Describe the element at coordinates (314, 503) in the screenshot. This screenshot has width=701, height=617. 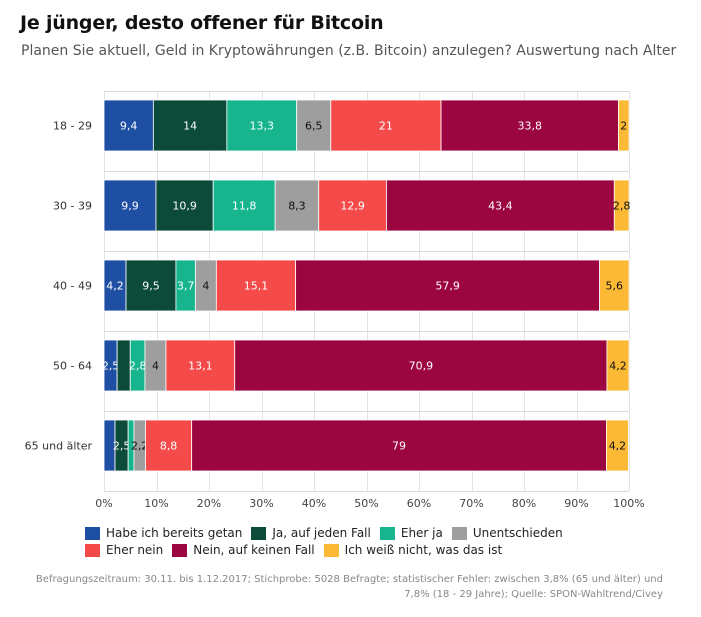
I see `x-tick-label: 40%` at that location.